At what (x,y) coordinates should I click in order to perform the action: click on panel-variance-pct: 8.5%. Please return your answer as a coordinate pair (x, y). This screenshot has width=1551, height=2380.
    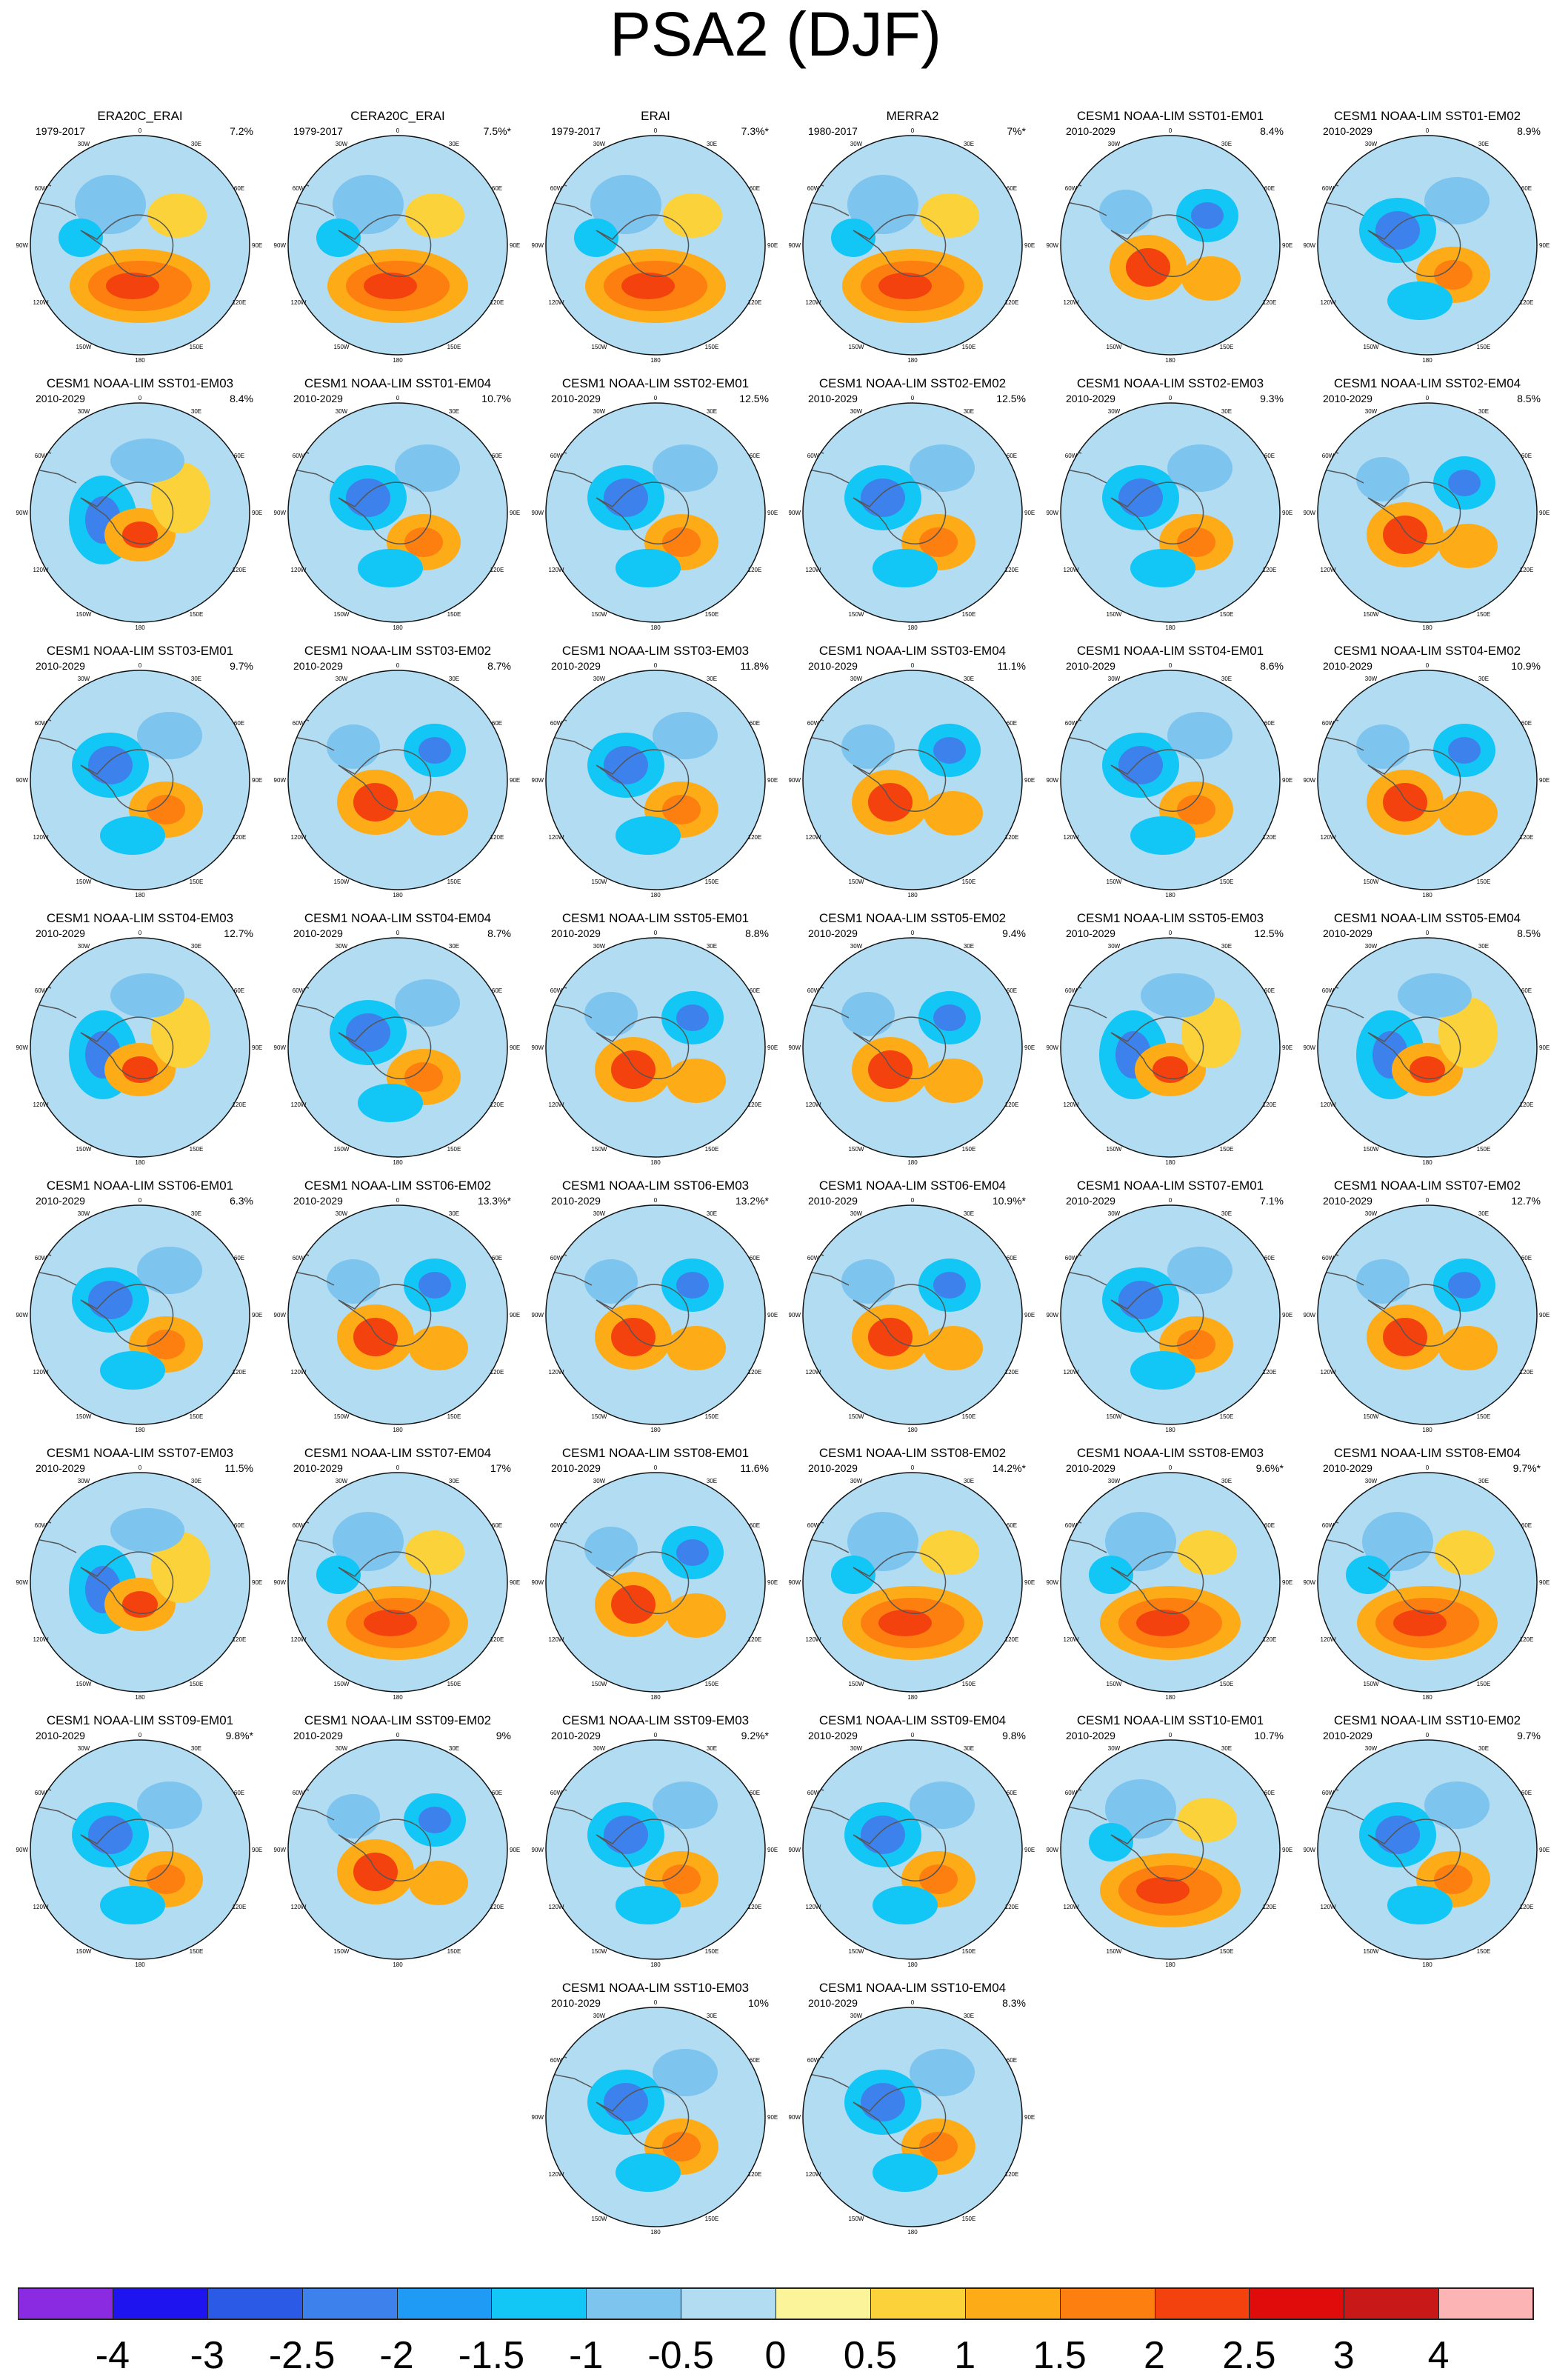
    Looking at the image, I should click on (1529, 398).